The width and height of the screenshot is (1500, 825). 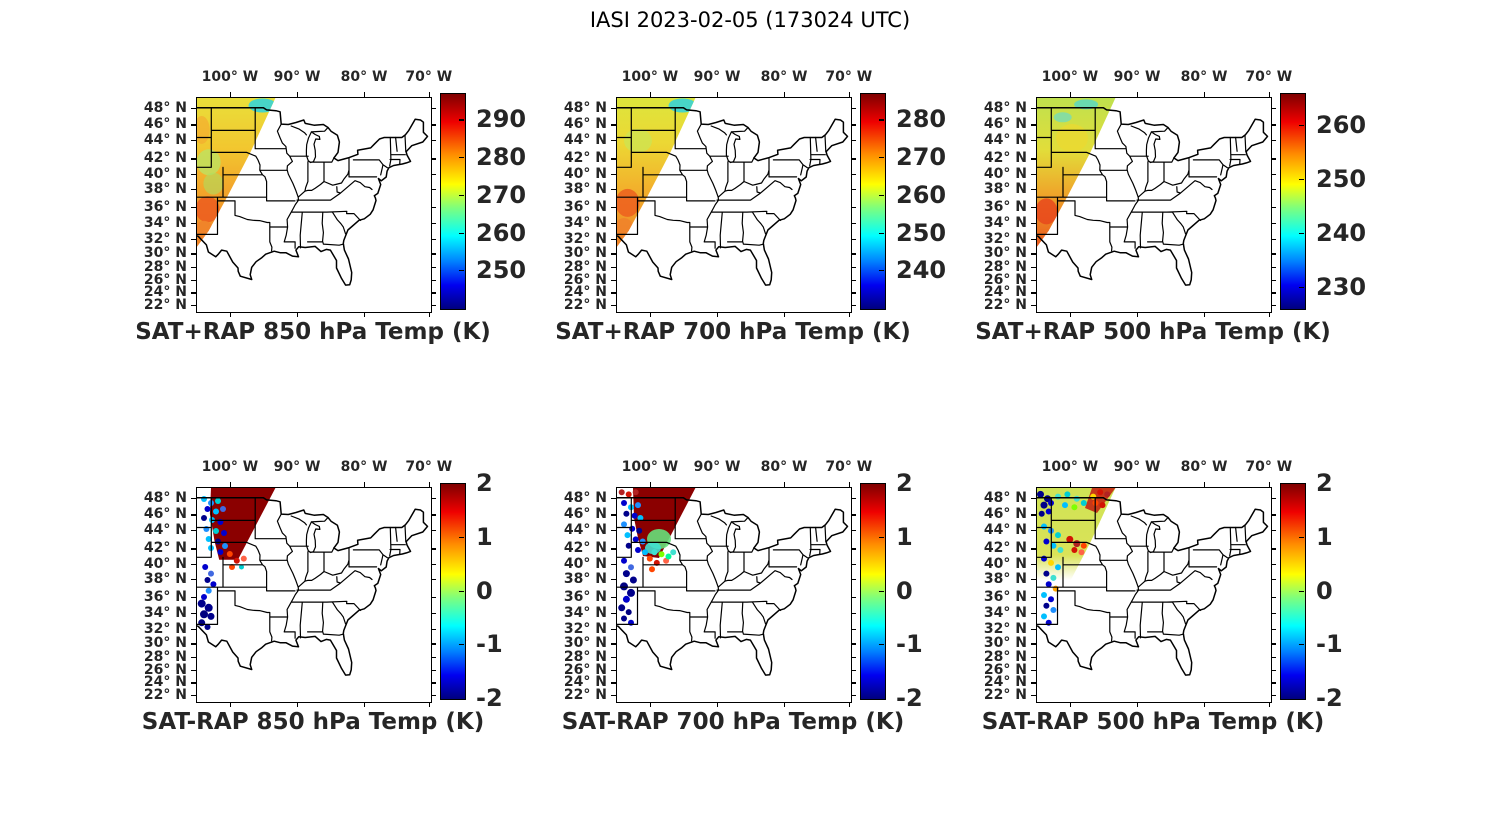 I want to click on colorbar-tick-label: -1, so click(x=909, y=644).